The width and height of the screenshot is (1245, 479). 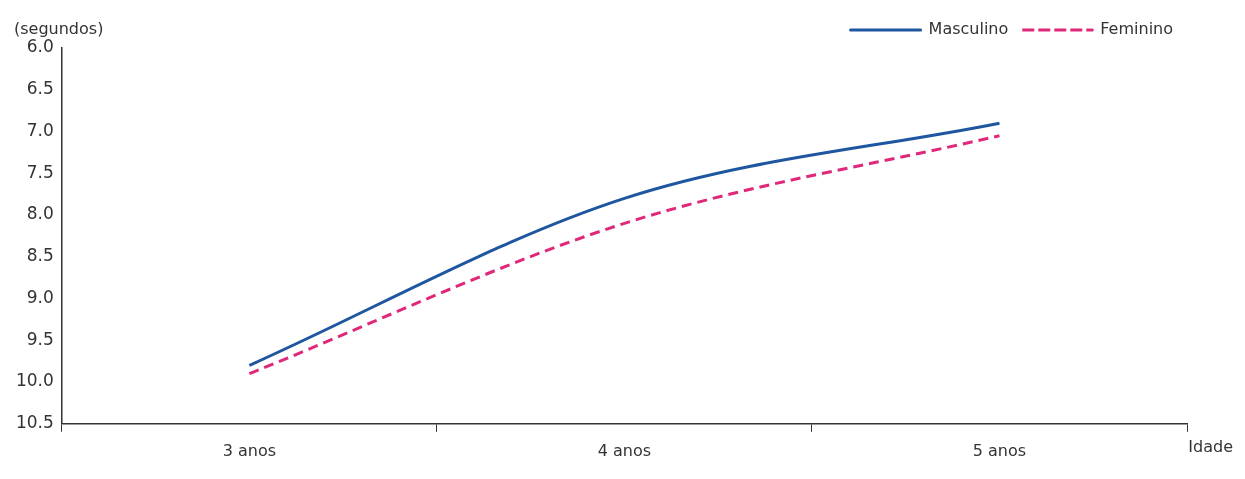 I want to click on y-axis-title: (segundos), so click(x=59, y=29).